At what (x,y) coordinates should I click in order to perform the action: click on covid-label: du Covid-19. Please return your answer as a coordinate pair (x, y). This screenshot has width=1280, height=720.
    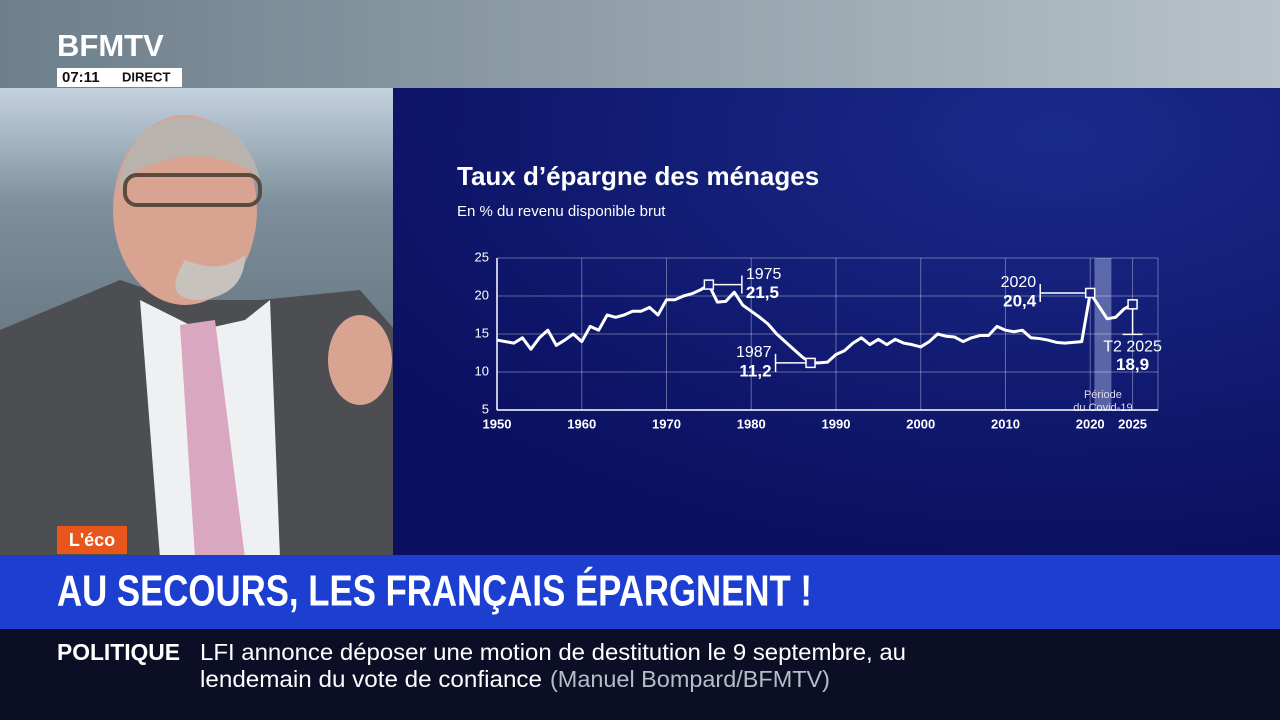
    Looking at the image, I should click on (1102, 408).